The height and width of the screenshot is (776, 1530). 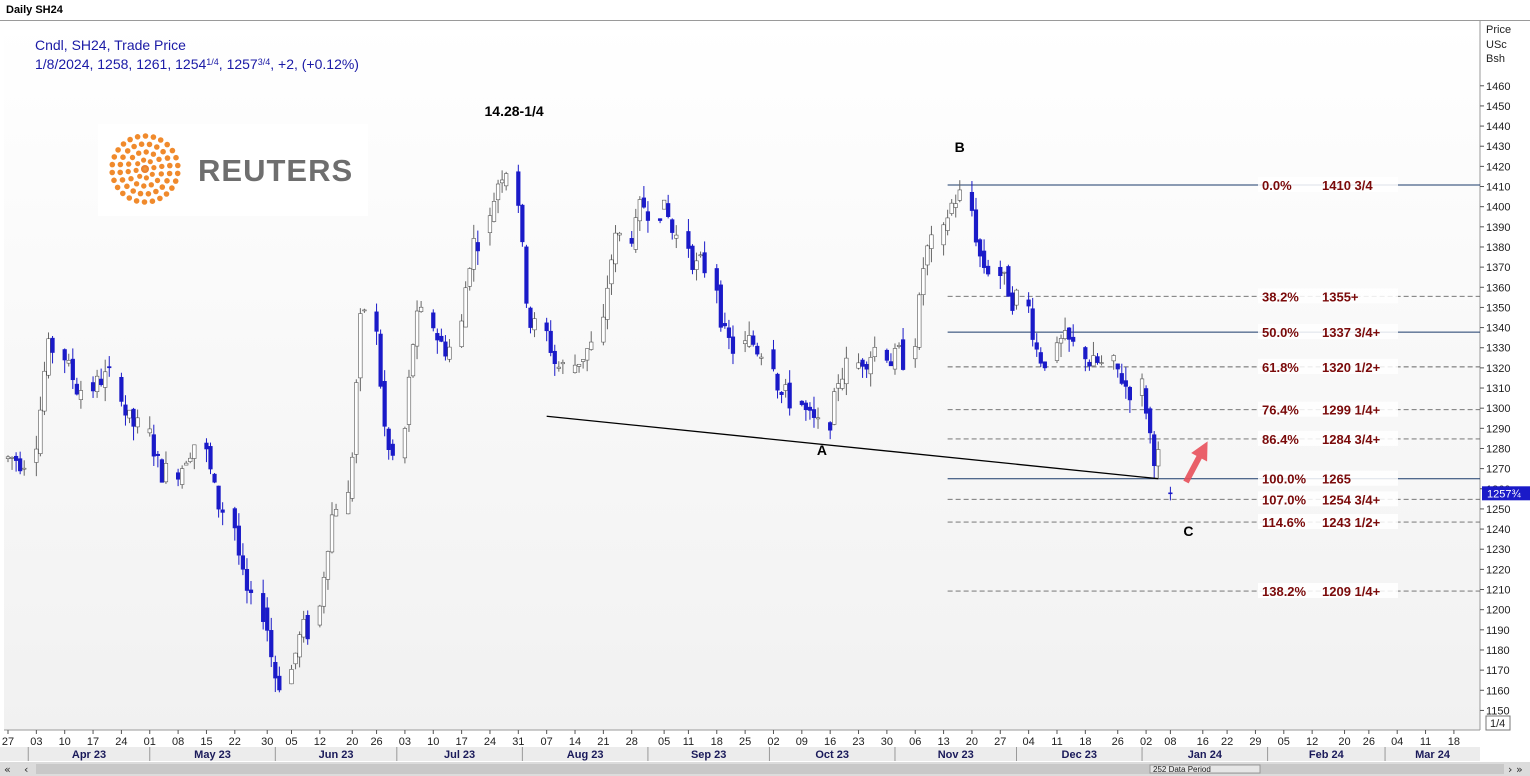 What do you see at coordinates (110, 45) in the screenshot?
I see `info-line-1: Cndl, SH24, Trade Price` at bounding box center [110, 45].